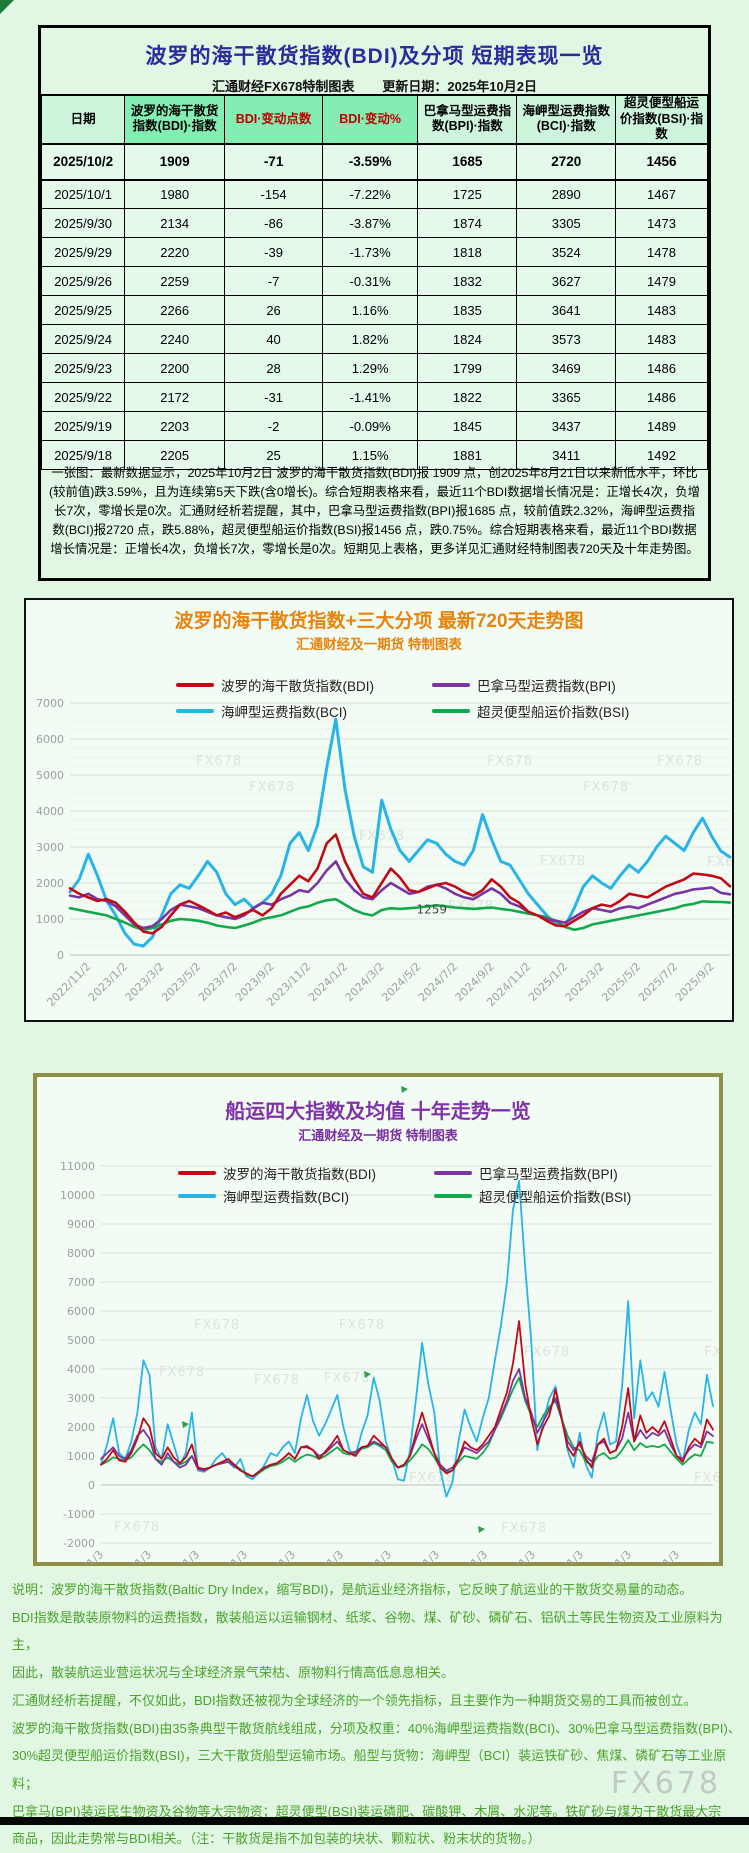 The height and width of the screenshot is (1853, 749). What do you see at coordinates (661, 223) in the screenshot?
I see `table-cell: 1473` at bounding box center [661, 223].